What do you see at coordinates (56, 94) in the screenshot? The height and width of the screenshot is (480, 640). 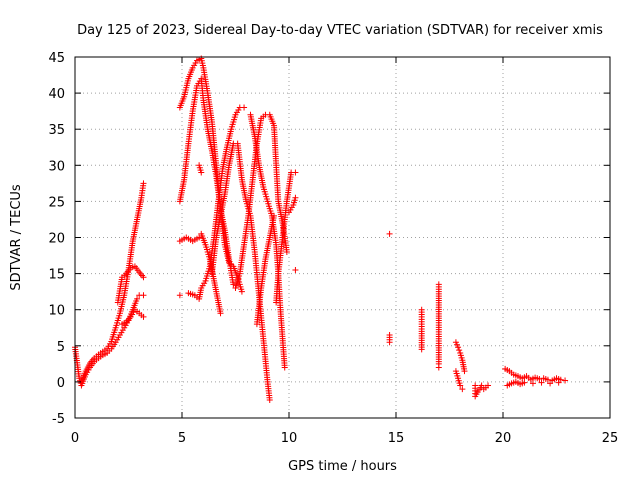 I see `y-tick-label: 40` at bounding box center [56, 94].